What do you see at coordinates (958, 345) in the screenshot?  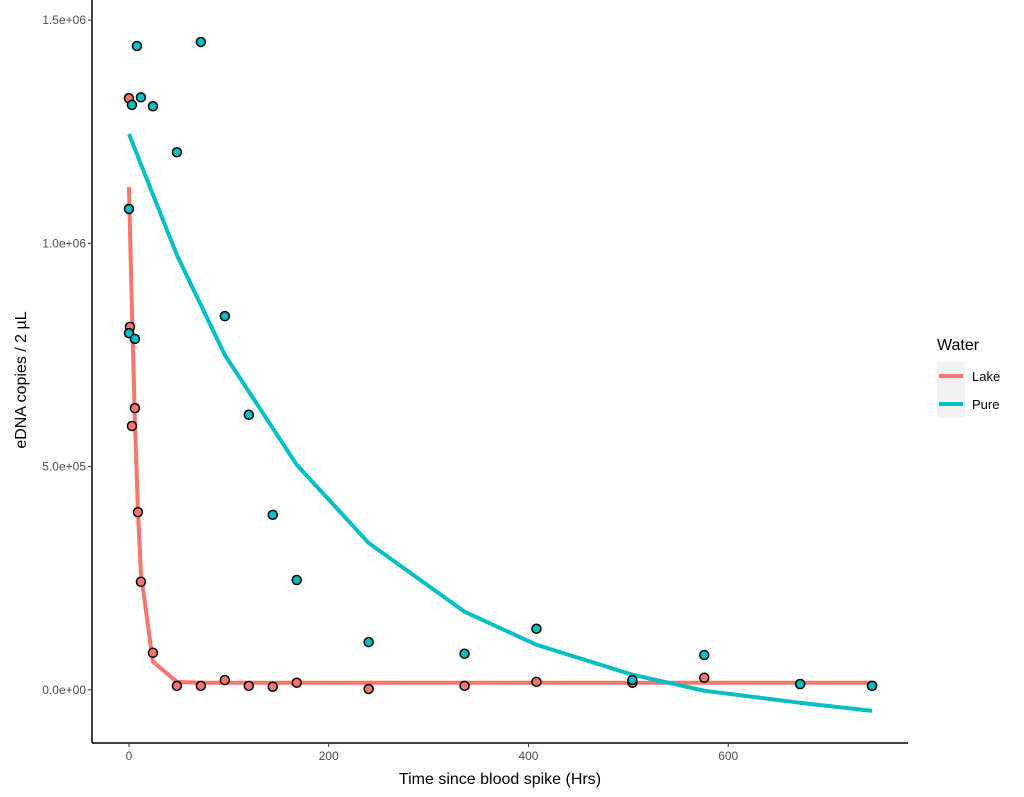 I see `legend-title: Water` at bounding box center [958, 345].